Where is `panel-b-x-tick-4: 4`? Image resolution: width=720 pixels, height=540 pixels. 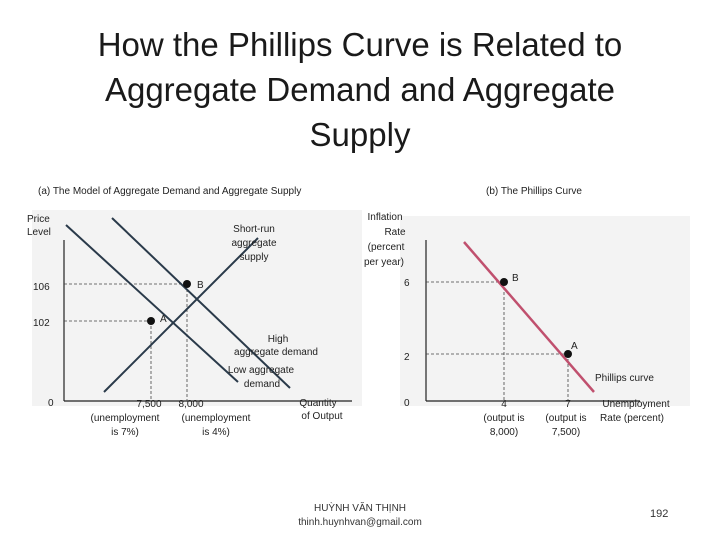
panel-b-x-tick-4: 4 is located at coordinates (504, 404).